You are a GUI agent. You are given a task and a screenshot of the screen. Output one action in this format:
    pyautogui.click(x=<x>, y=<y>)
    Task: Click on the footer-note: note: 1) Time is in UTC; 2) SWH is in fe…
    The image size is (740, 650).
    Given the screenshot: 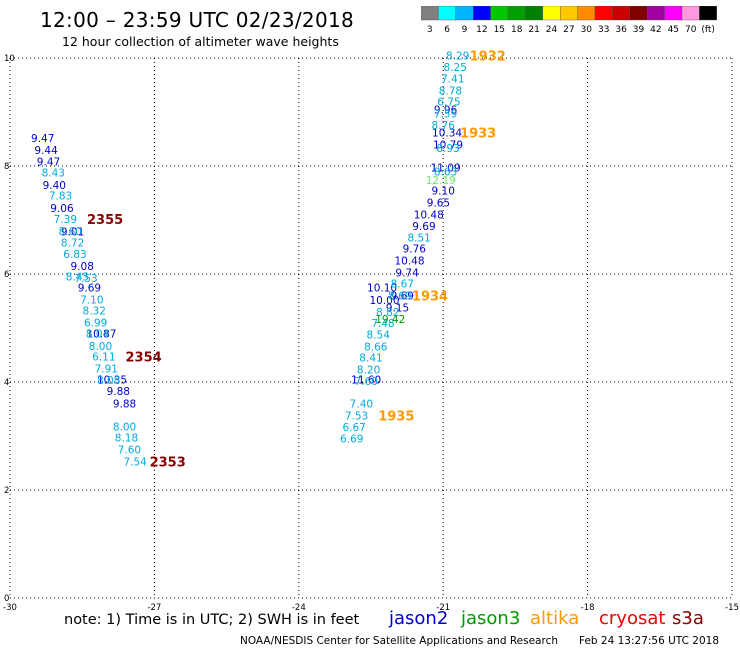 What is the action you would take?
    pyautogui.click(x=212, y=620)
    